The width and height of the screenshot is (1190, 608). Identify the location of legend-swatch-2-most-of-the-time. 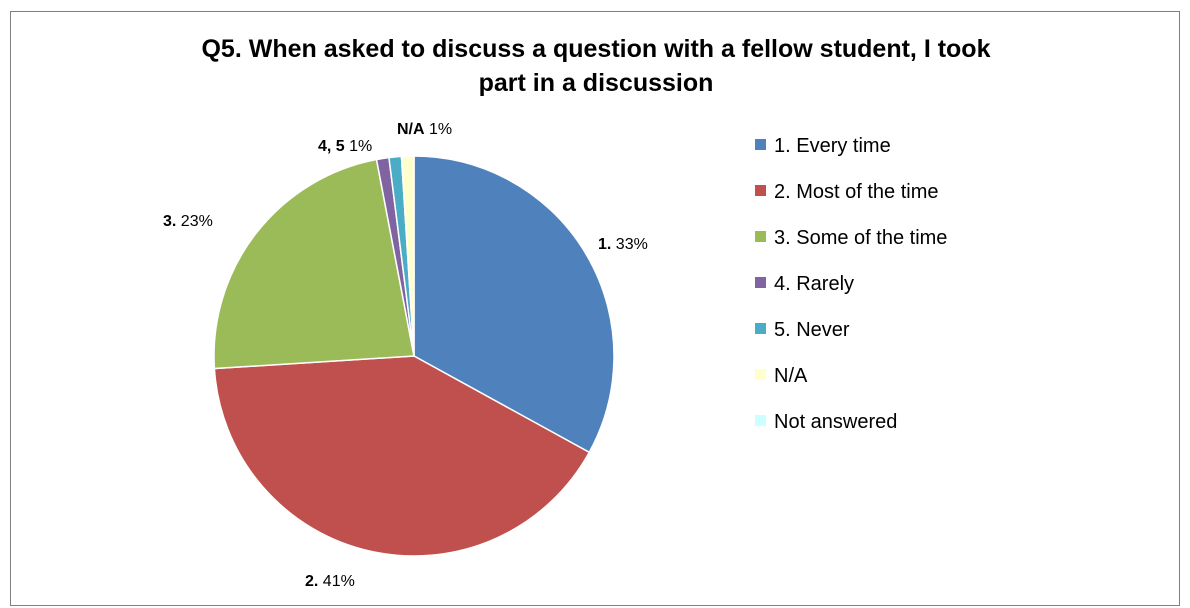
(760, 190).